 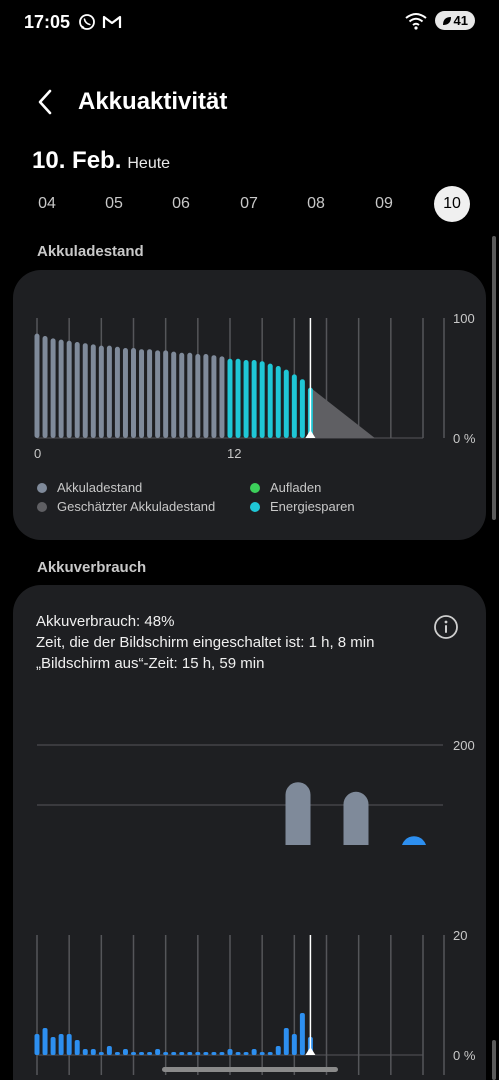 I want to click on status-bar: 17:05 41, so click(x=249, y=23).